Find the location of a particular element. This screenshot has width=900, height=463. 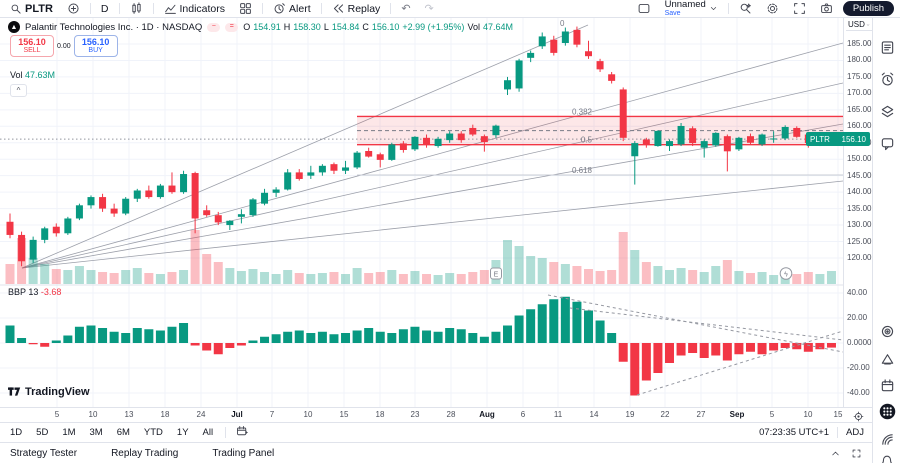

tab-strategy-tester: Strategy Tester is located at coordinates (44, 453).